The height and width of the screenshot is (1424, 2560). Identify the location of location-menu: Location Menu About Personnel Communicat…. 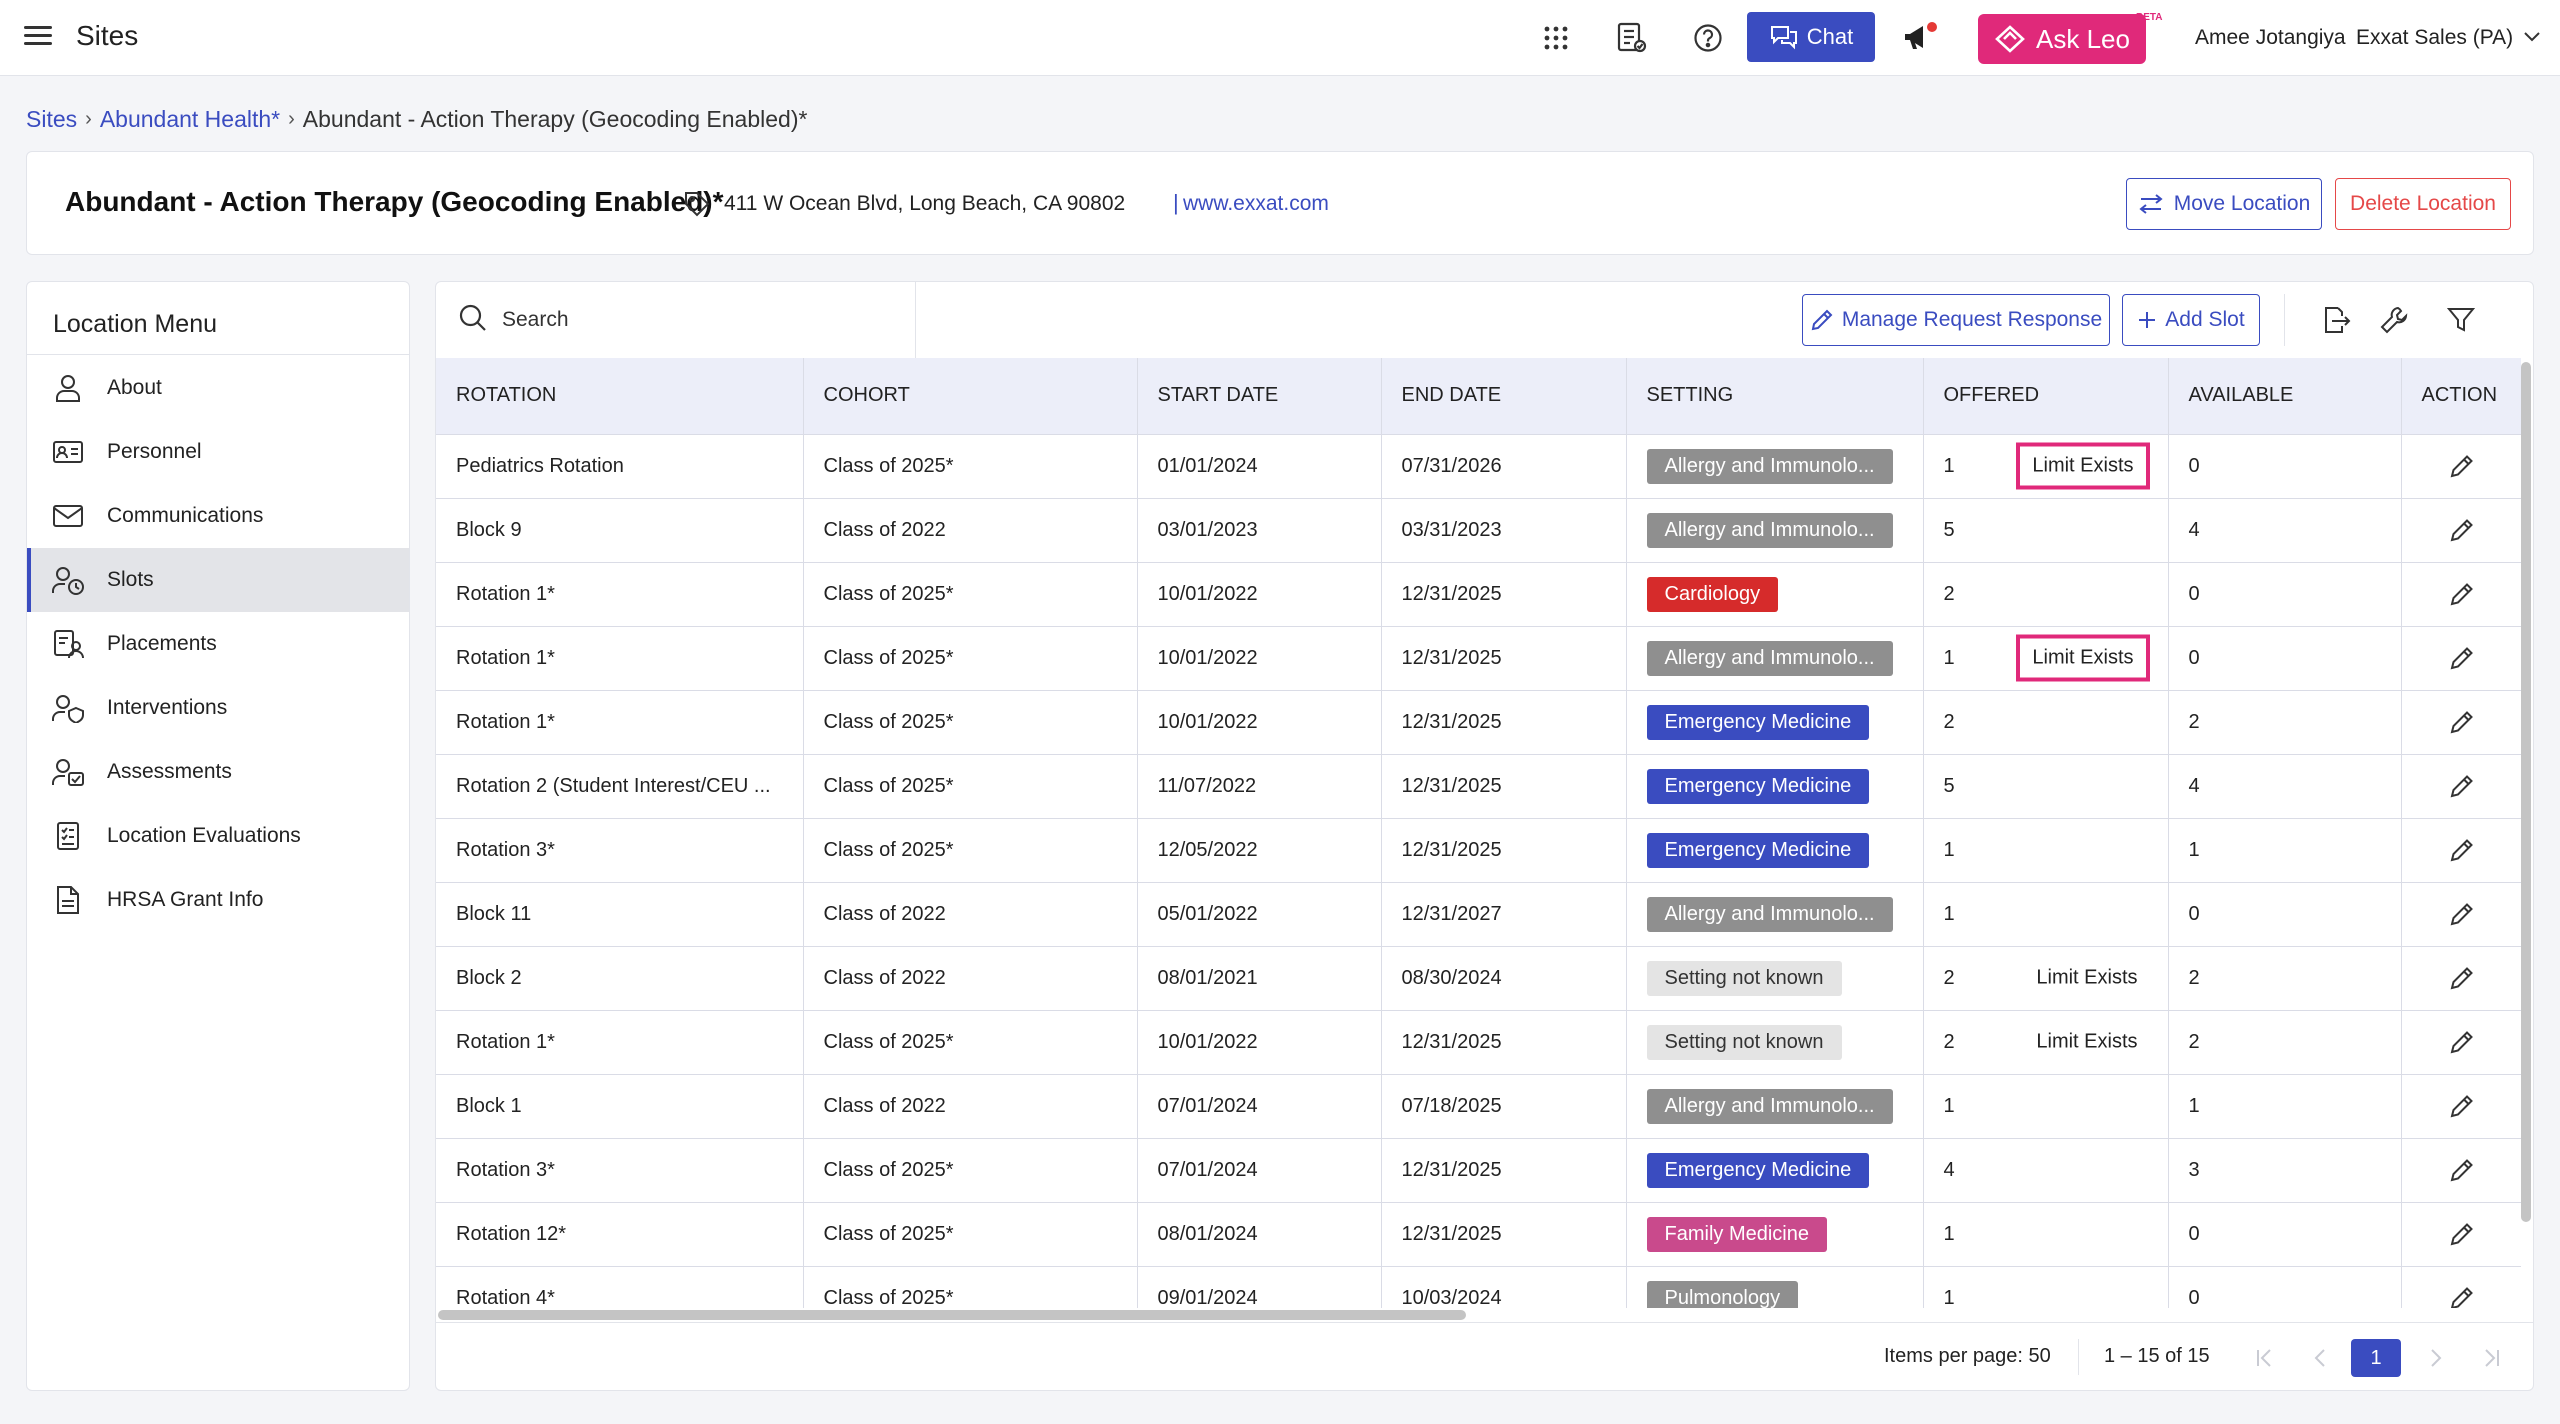
(218, 836).